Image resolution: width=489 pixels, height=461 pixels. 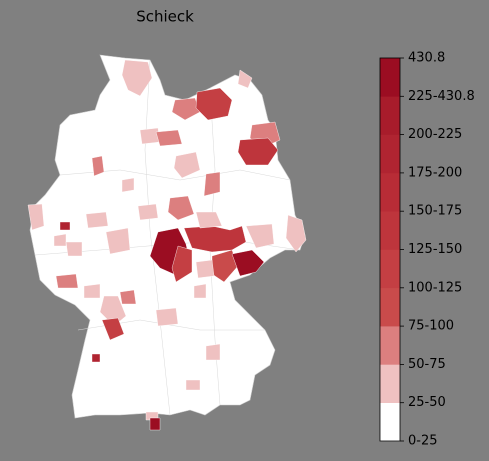 I want to click on colorbar-label: 175-200, so click(x=435, y=172).